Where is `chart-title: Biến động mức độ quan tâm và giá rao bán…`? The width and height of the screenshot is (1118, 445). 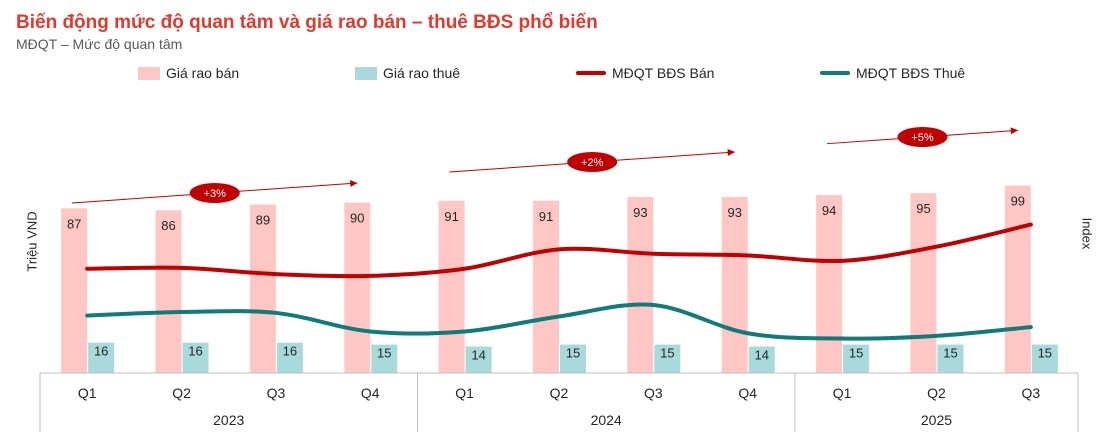
chart-title: Biến động mức độ quan tâm và giá rao bán… is located at coordinates (307, 22).